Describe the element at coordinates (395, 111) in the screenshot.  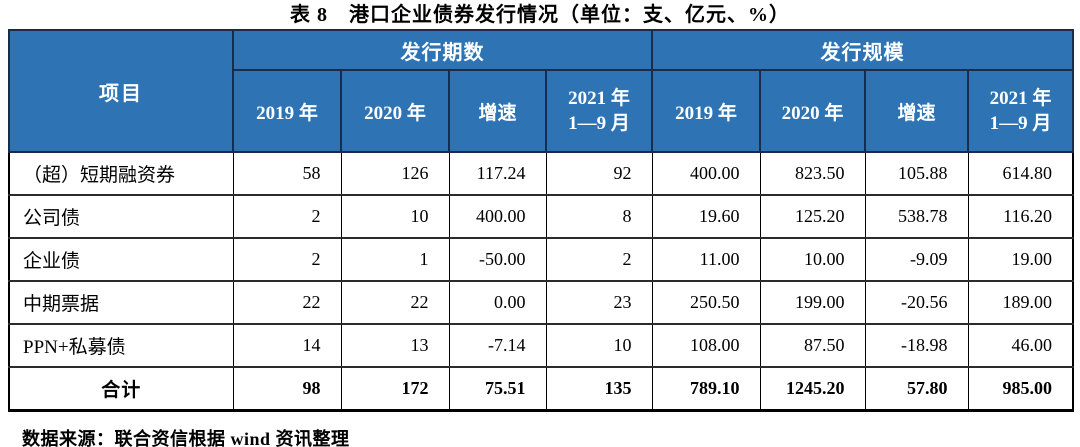
I see `header-count-2020: 2020 年` at that location.